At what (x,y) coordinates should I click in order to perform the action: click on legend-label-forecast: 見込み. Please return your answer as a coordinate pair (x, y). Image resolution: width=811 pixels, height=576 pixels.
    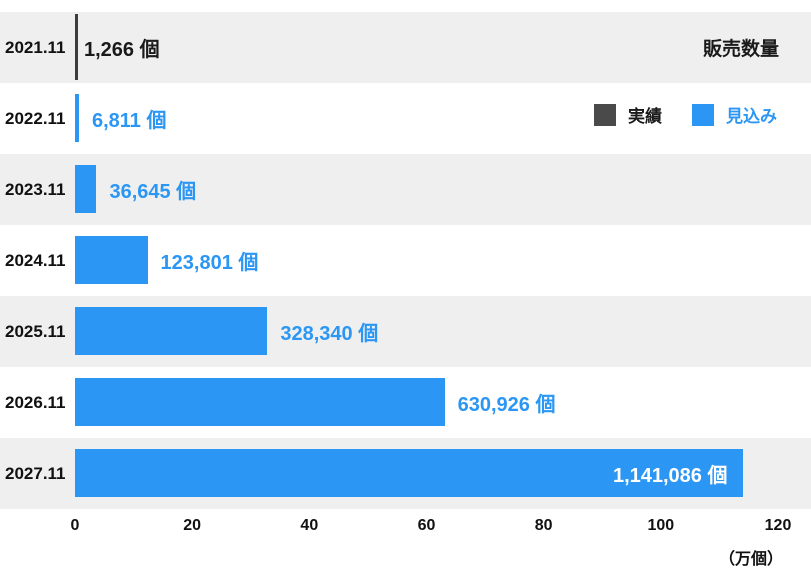
    Looking at the image, I should click on (751, 116).